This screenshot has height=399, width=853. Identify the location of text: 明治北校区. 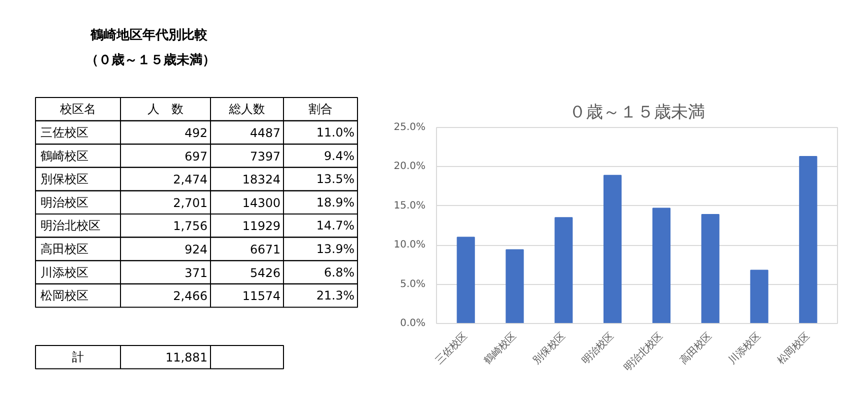
(70, 225).